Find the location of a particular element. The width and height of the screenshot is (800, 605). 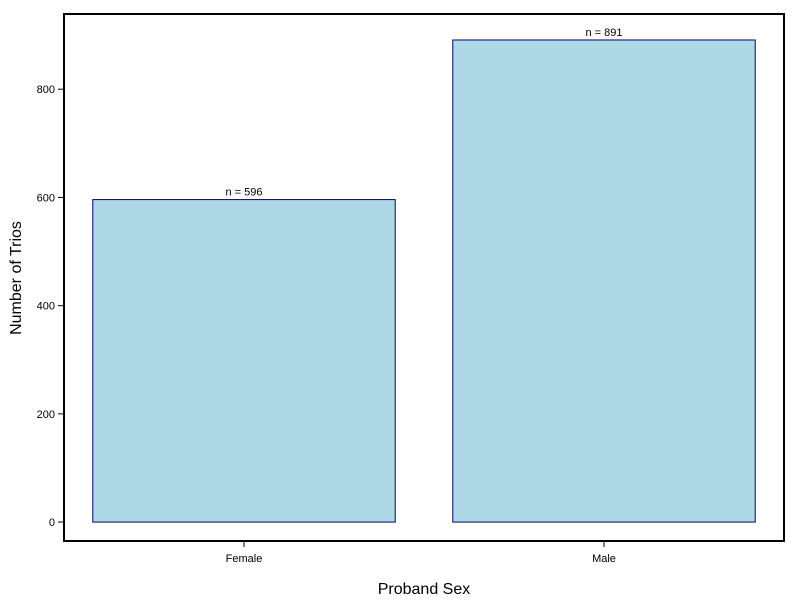

value-label: n = 891 is located at coordinates (603, 33).